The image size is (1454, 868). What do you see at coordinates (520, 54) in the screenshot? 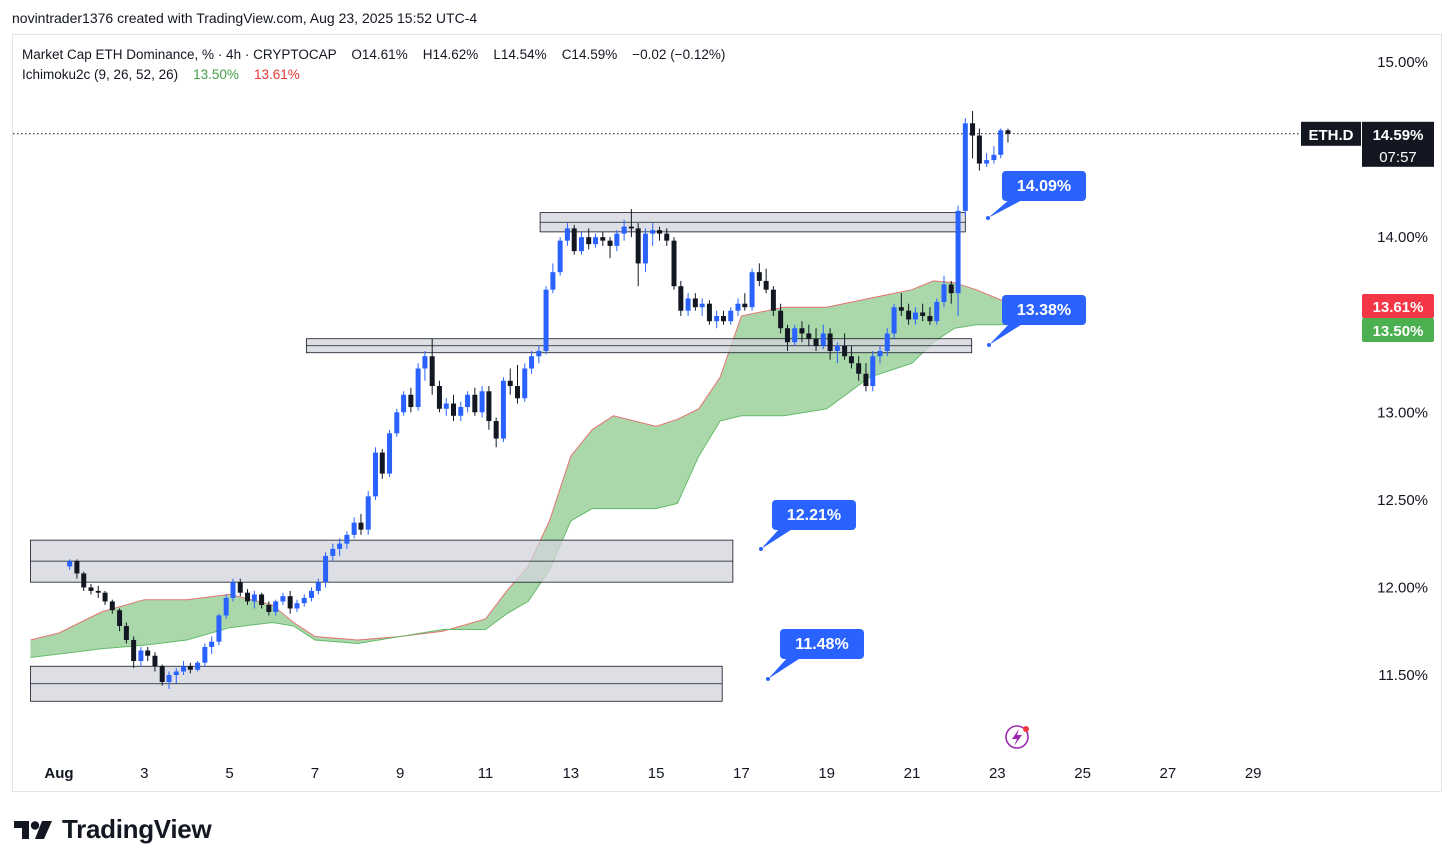
I see `legend-low: L14.54%` at bounding box center [520, 54].